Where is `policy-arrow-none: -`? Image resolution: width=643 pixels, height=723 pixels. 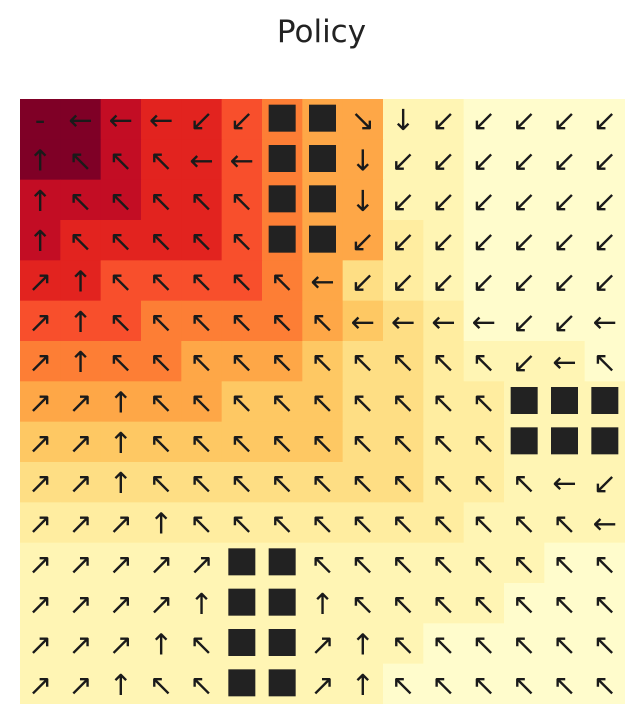 policy-arrow-none: - is located at coordinates (40, 120).